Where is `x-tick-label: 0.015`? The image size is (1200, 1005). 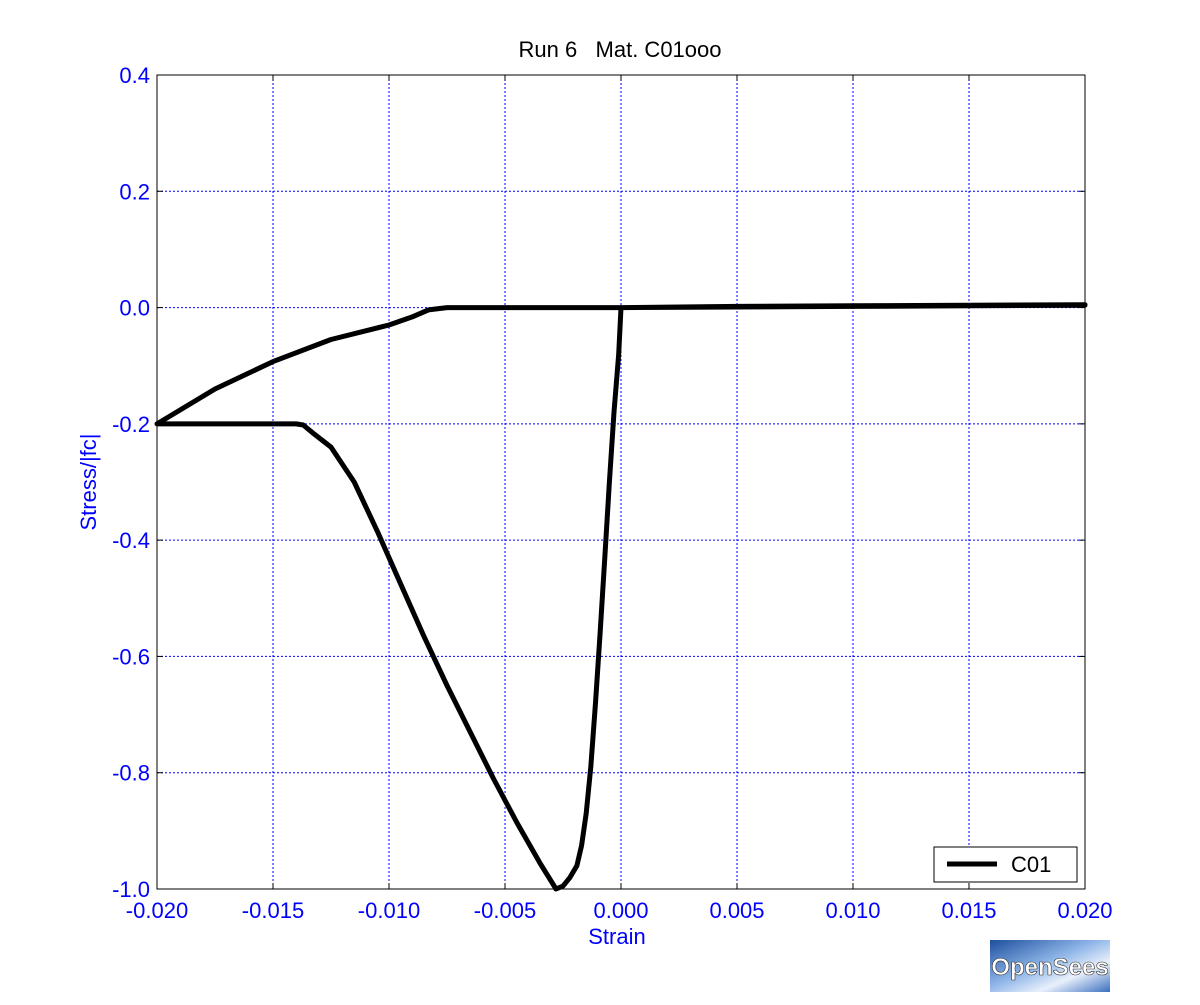 x-tick-label: 0.015 is located at coordinates (968, 910).